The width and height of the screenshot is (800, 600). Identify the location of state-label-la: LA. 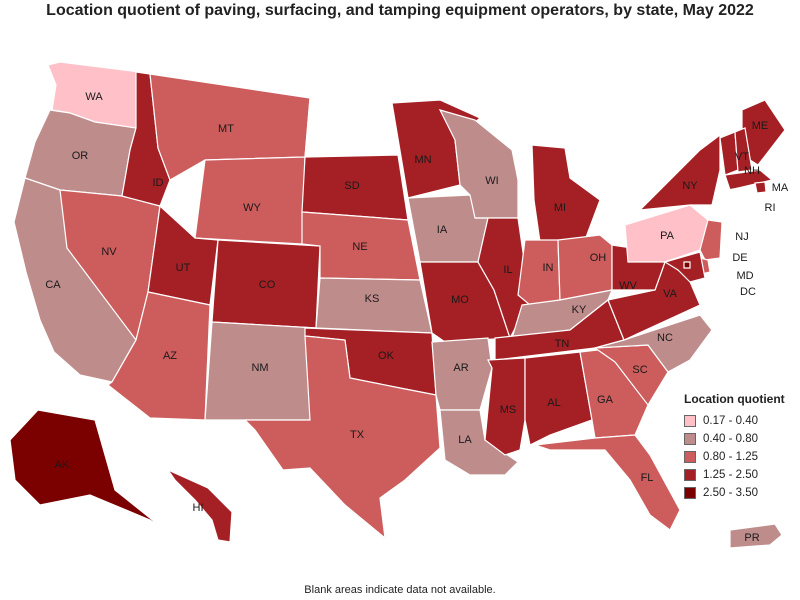
(465, 440).